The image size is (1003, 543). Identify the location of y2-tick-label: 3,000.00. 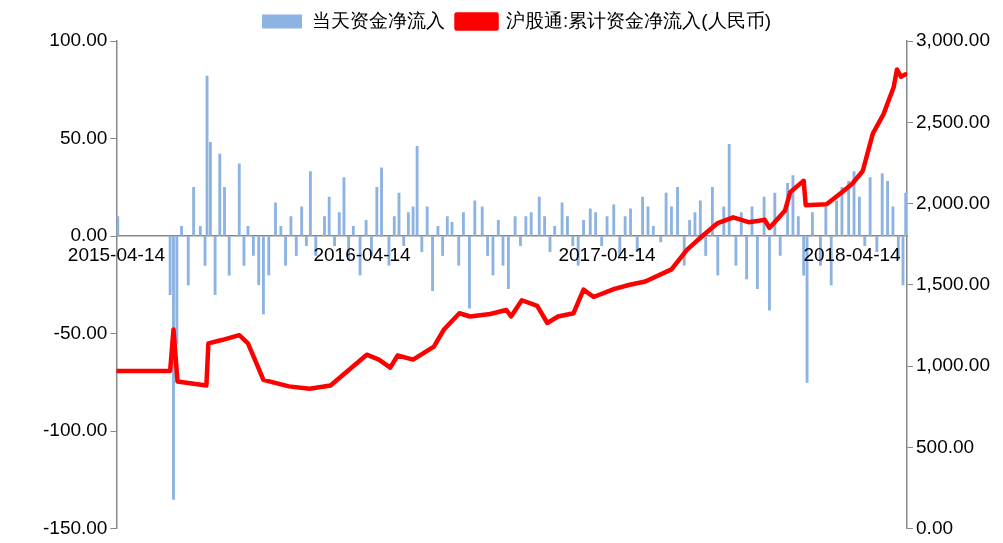
(953, 40).